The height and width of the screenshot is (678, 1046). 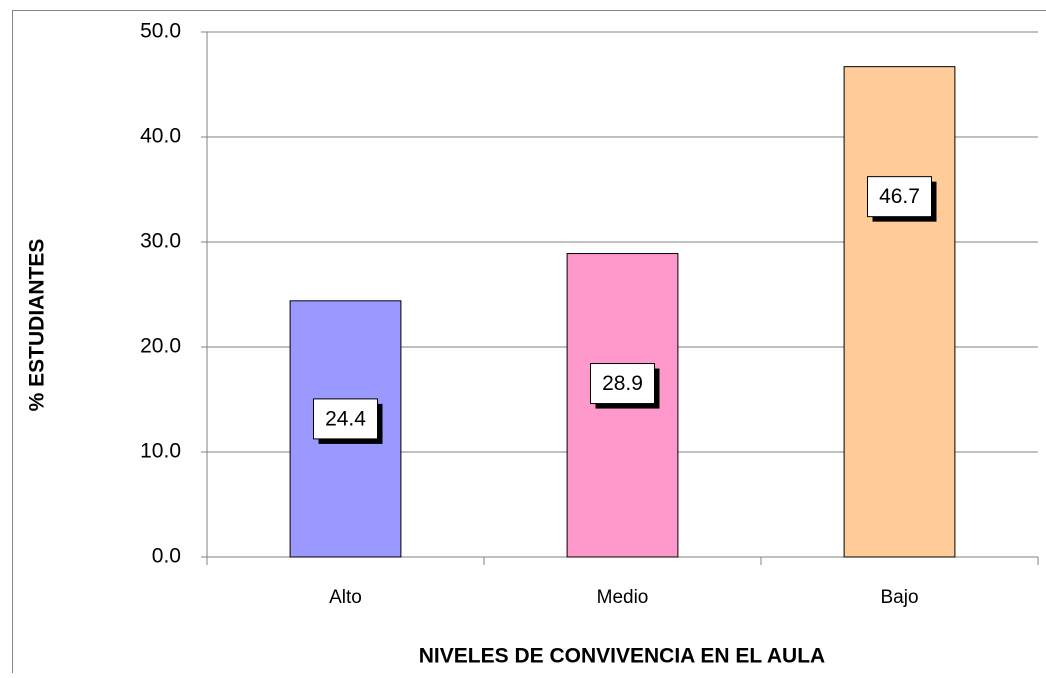 I want to click on y-tick-label: 30.0, so click(x=160, y=241).